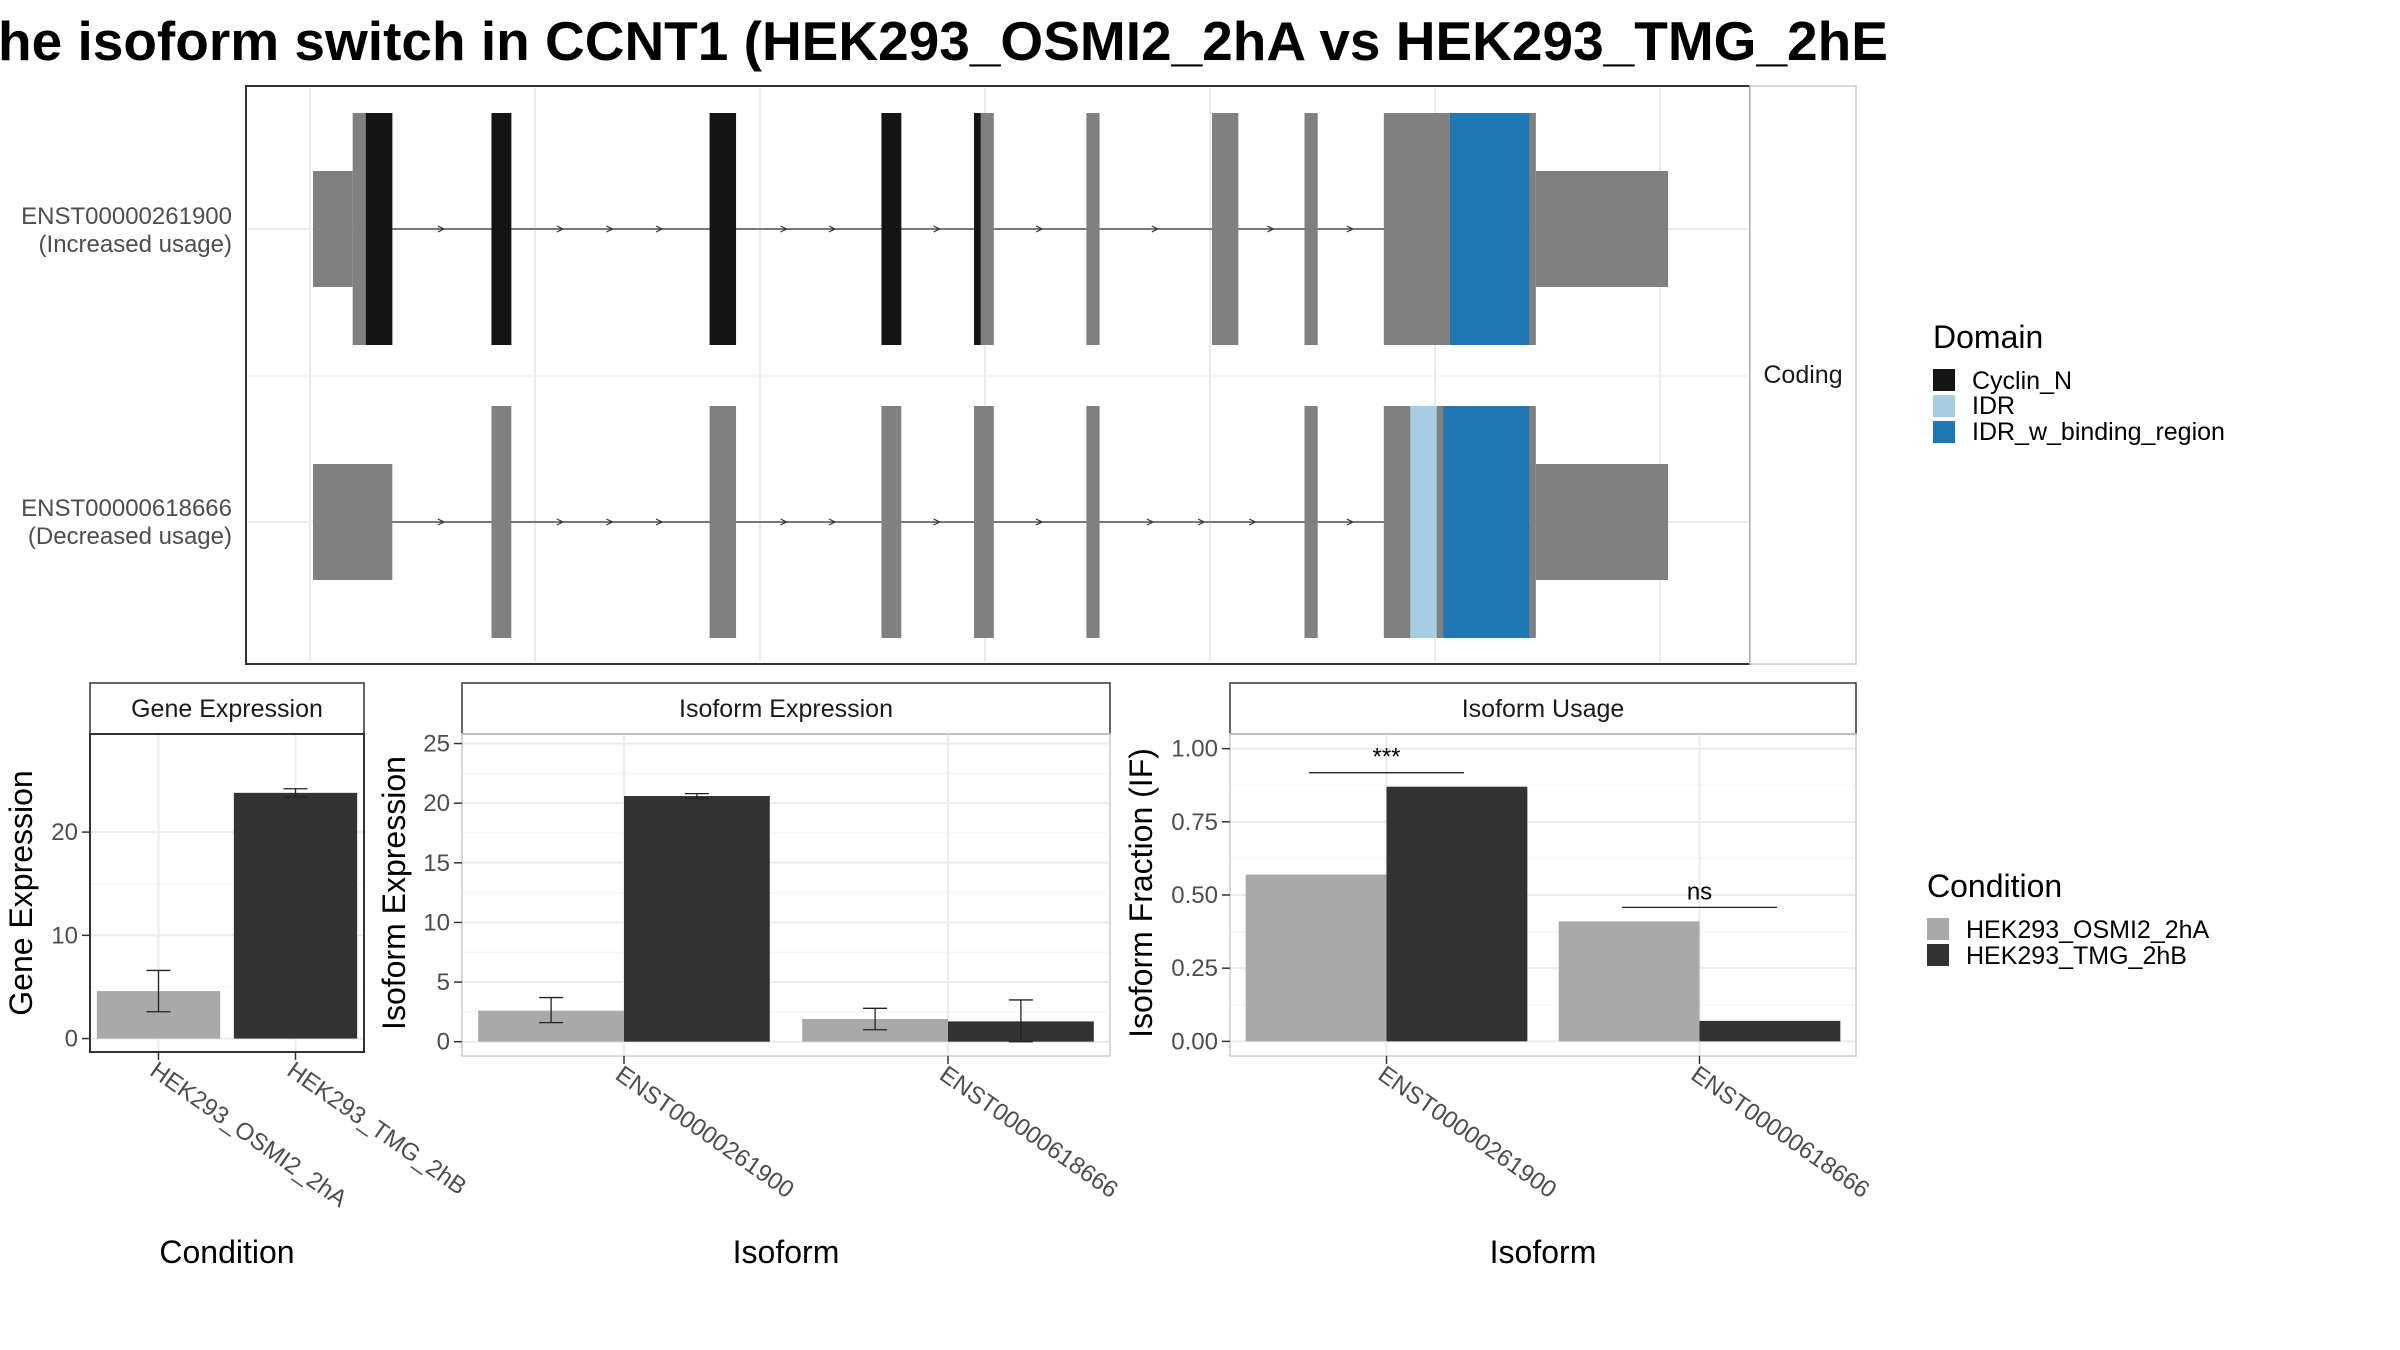 The width and height of the screenshot is (2400, 1350). I want to click on isoform-usage-ytick-label-2: 0.50, so click(1194, 895).